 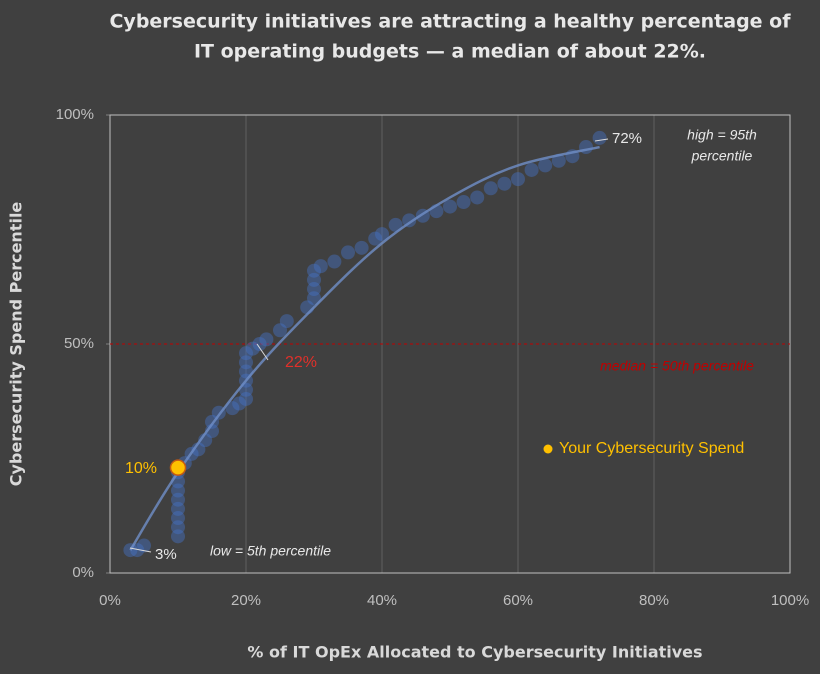 I want to click on annotation: 72%, so click(x=627, y=138).